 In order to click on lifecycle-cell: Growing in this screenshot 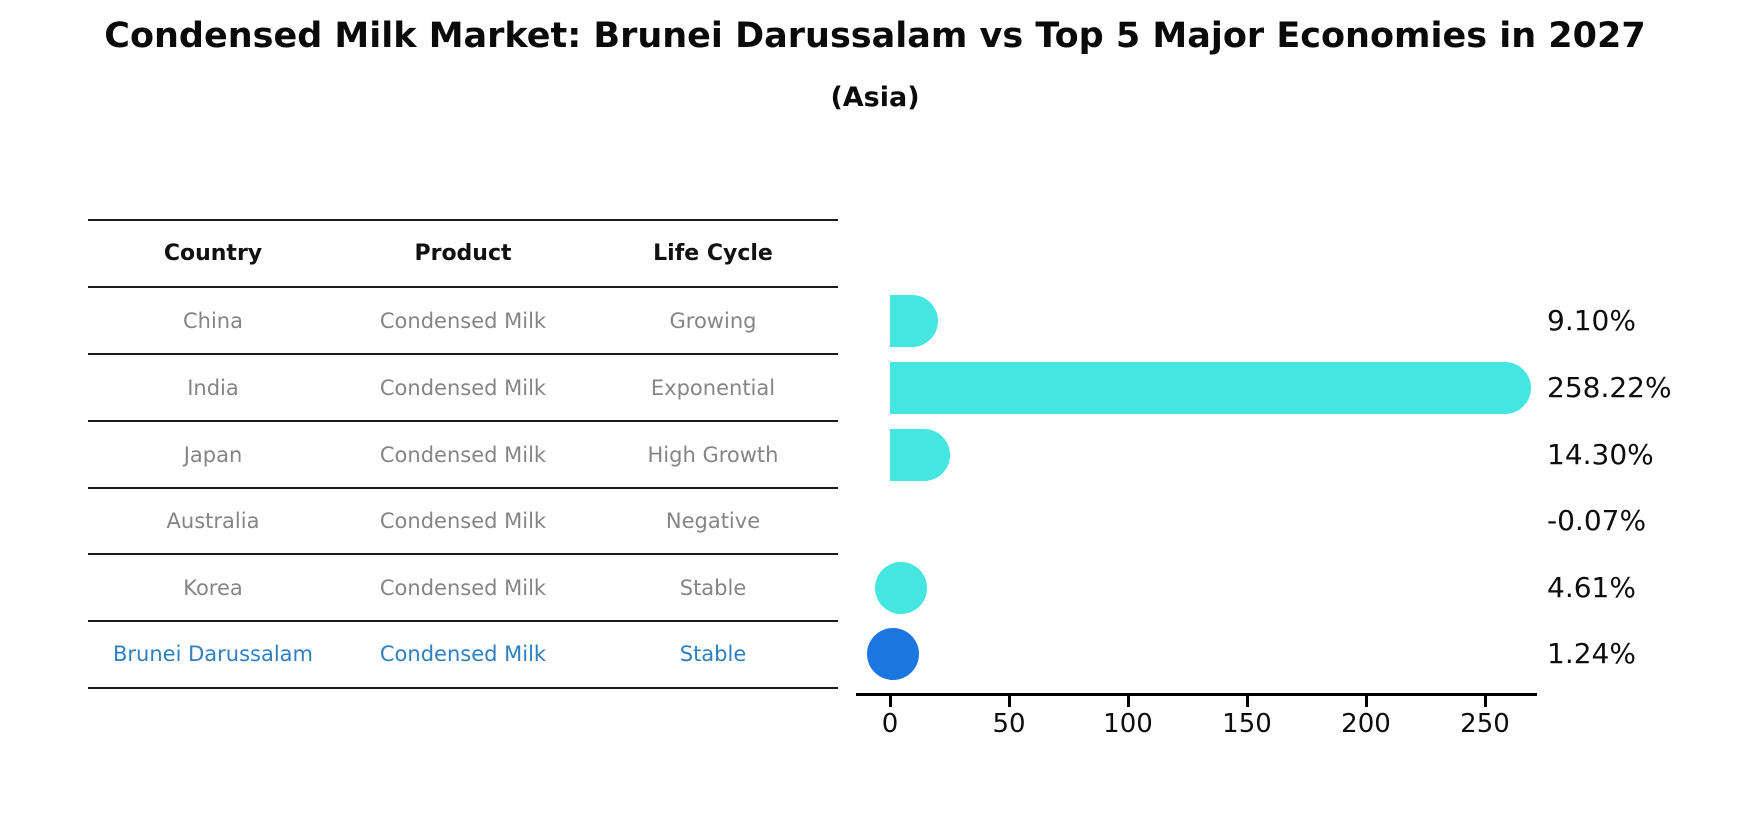, I will do `click(713, 321)`.